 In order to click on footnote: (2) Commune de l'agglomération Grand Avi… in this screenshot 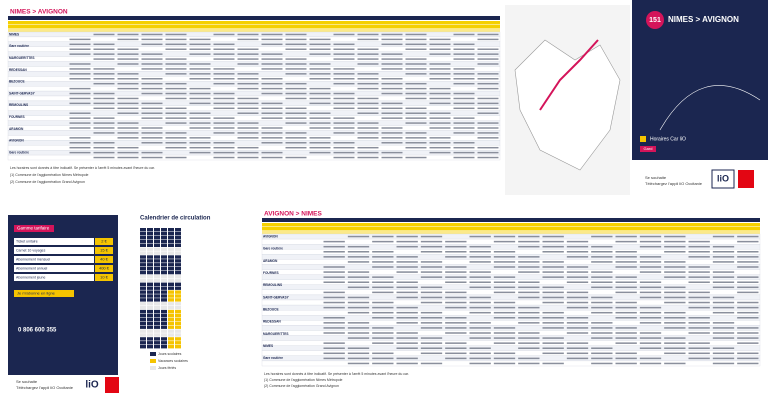, I will do `click(301, 386)`.